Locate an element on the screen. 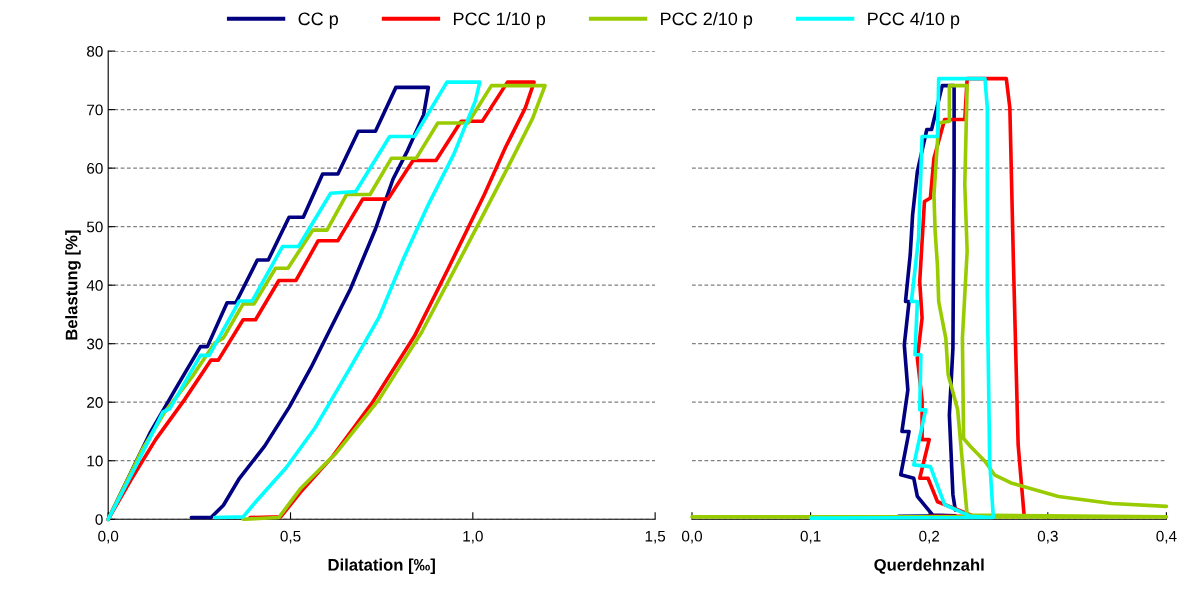 Image resolution: width=1189 pixels, height=601 pixels. legend-label: PCC 2/10 p is located at coordinates (707, 20).